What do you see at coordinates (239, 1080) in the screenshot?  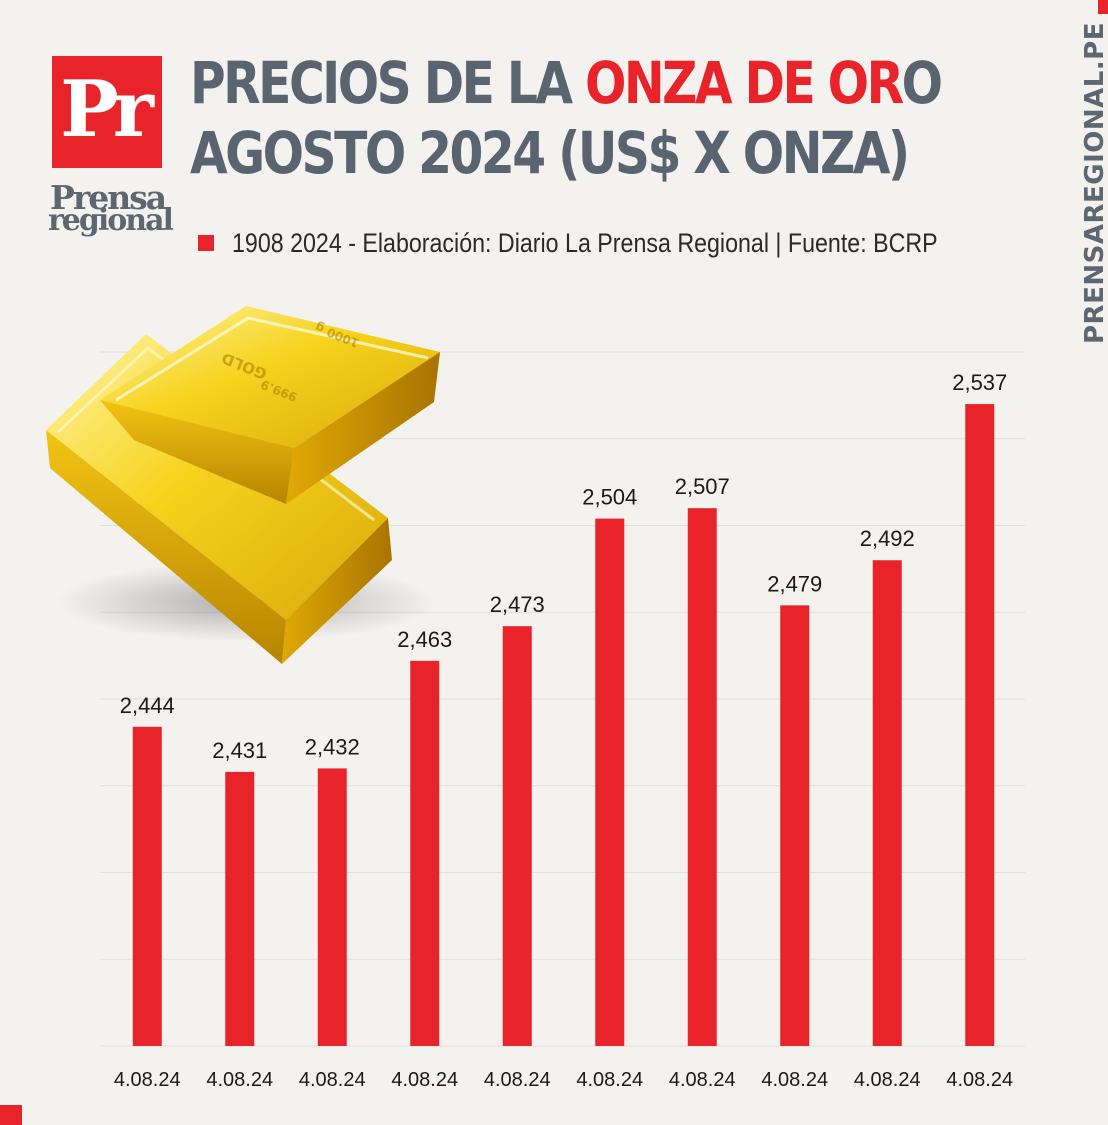 I see `x-tick-label-2: 4.08.24` at bounding box center [239, 1080].